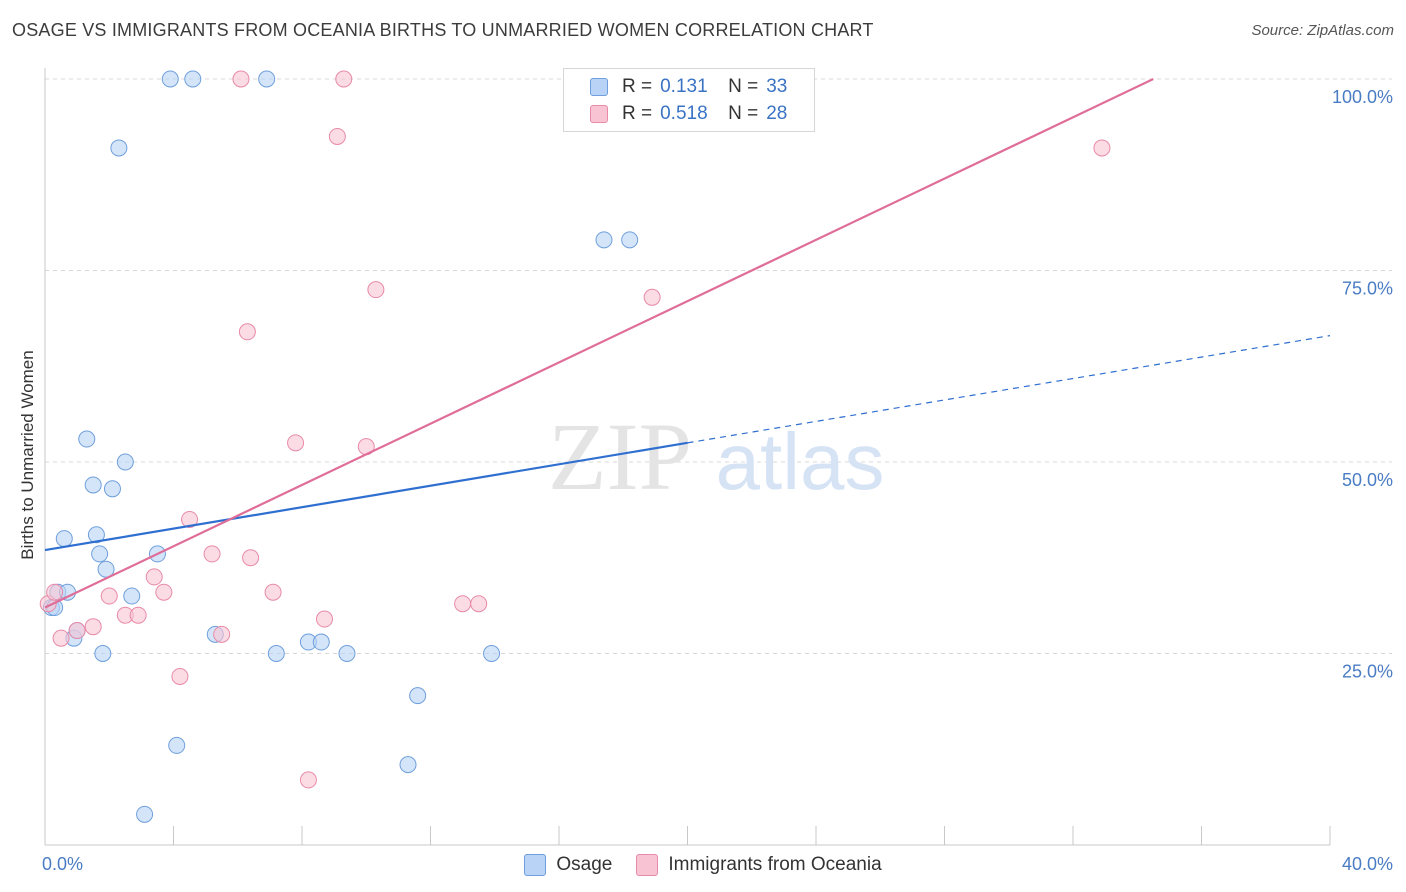 This screenshot has height=892, width=1406. What do you see at coordinates (599, 114) in the screenshot?
I see `oceania-swatch` at bounding box center [599, 114].